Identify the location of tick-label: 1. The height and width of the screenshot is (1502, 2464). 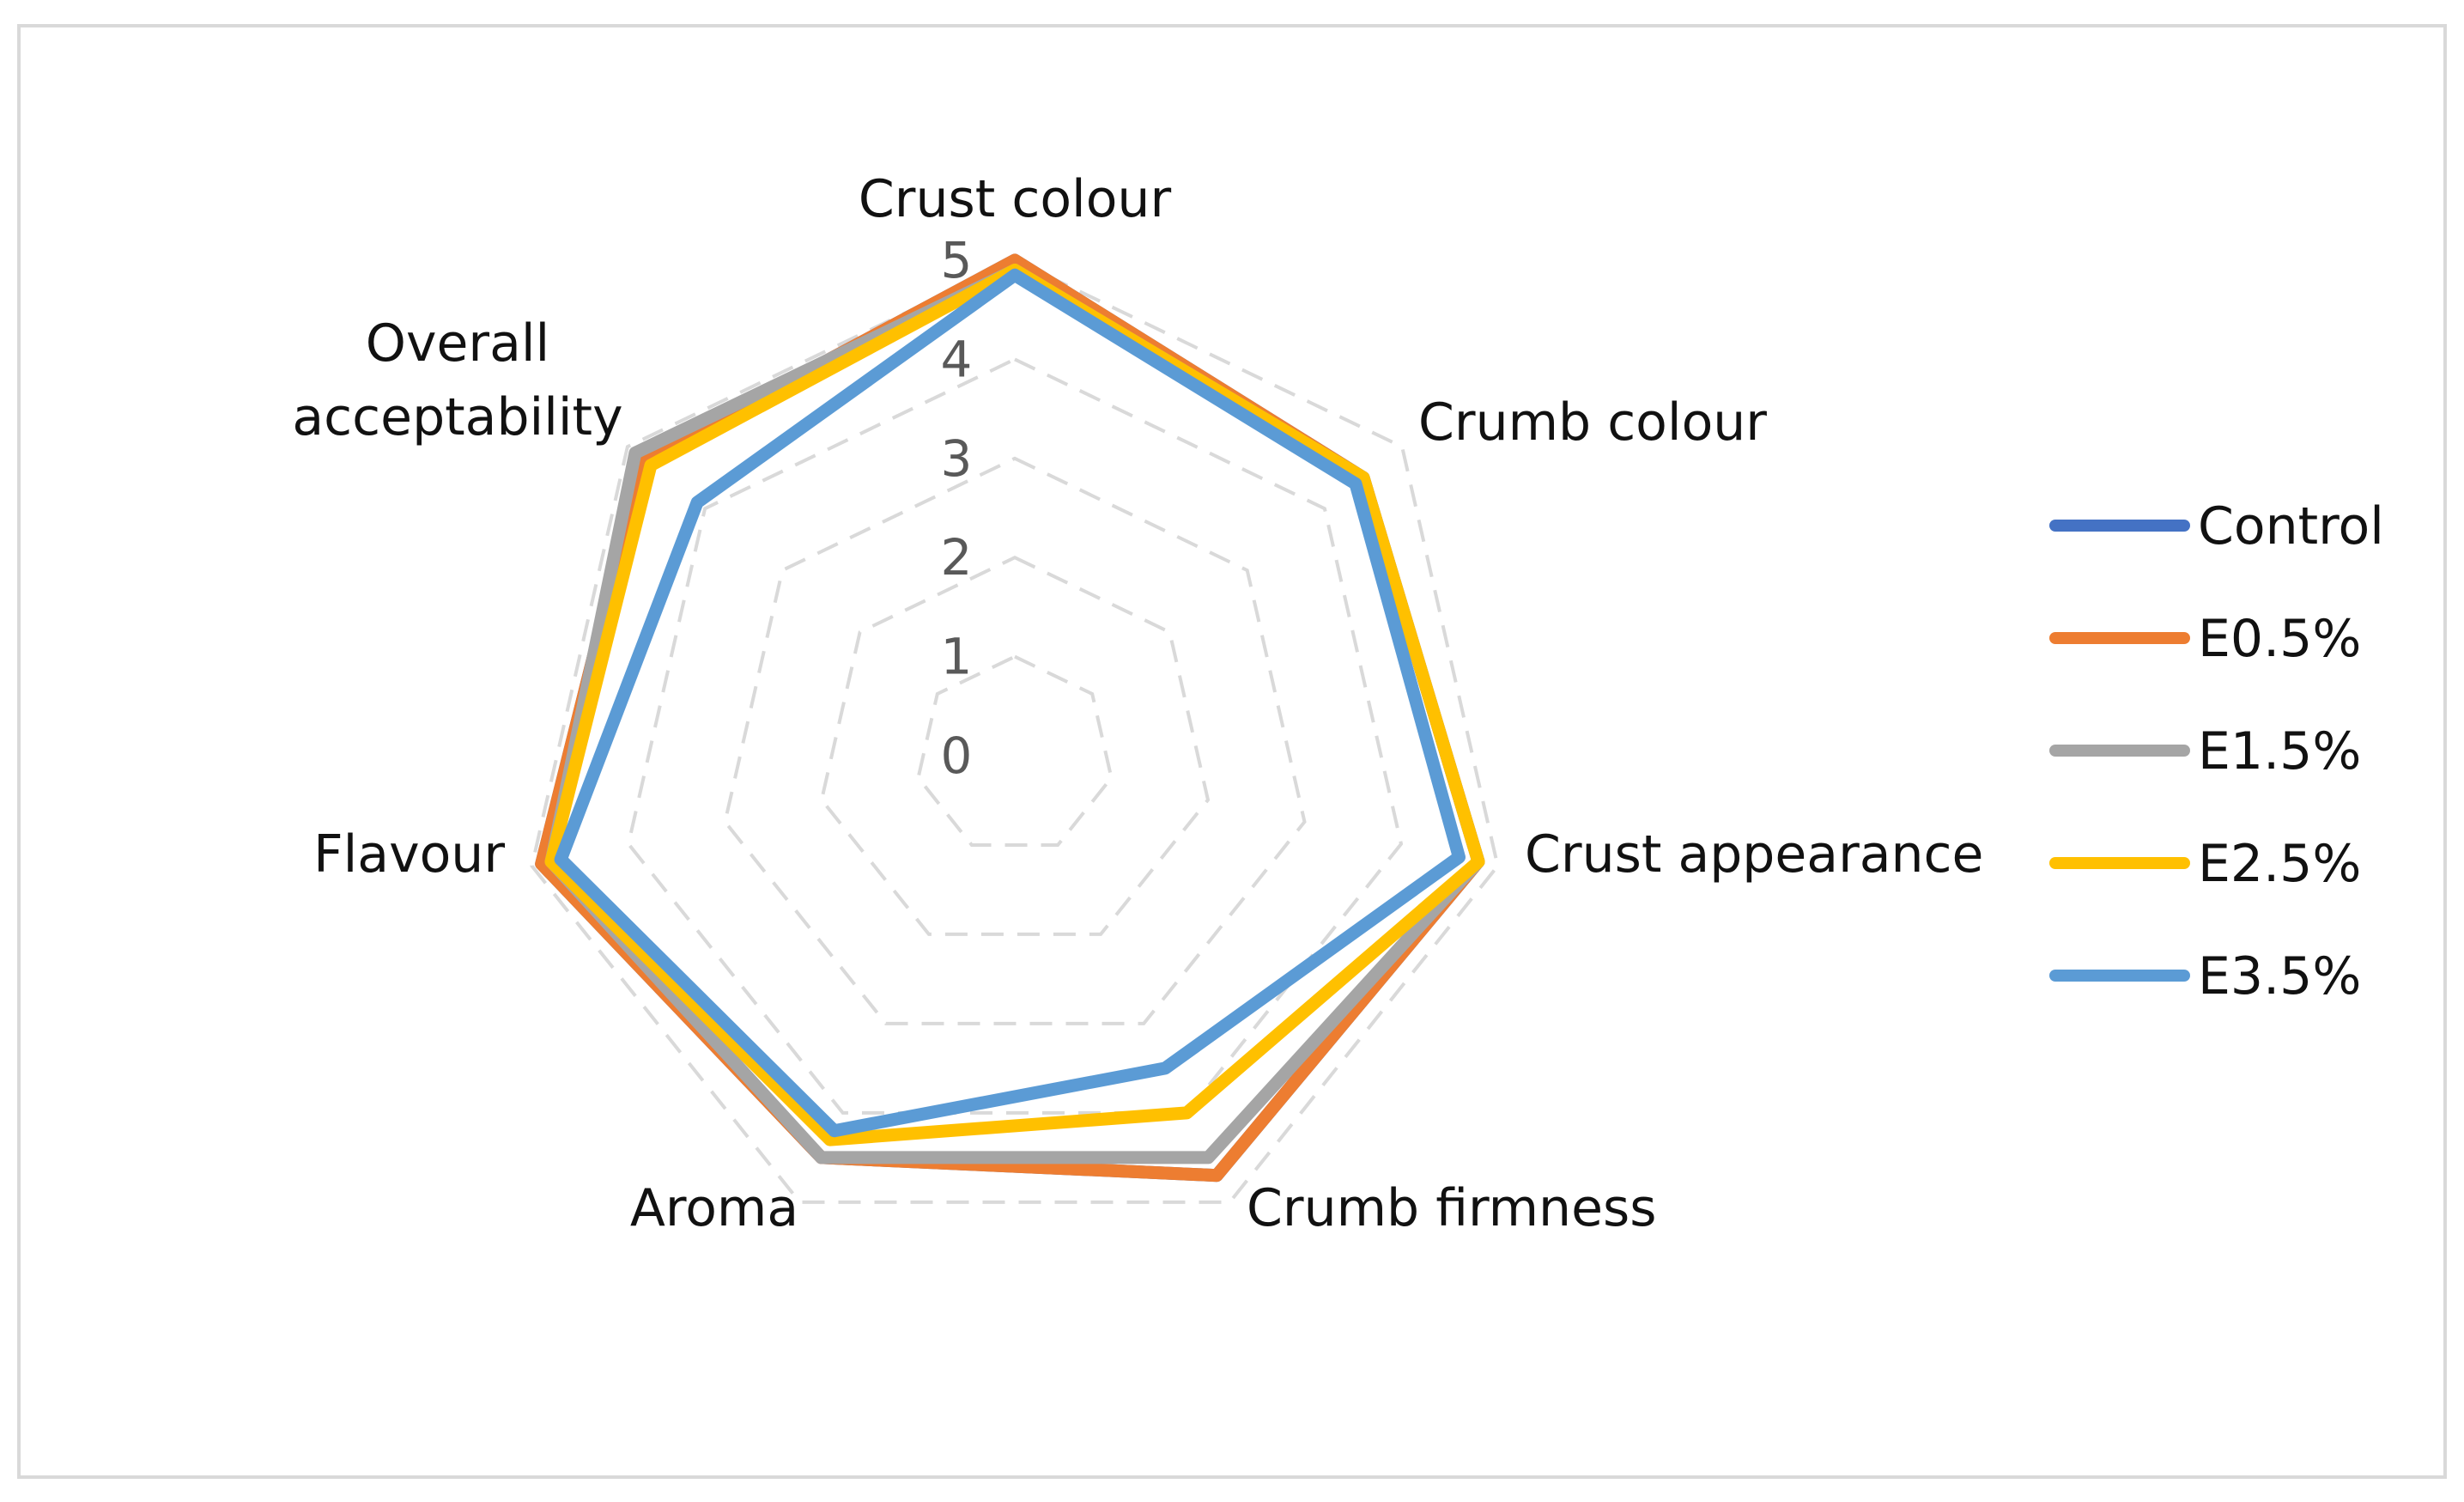
(957, 657).